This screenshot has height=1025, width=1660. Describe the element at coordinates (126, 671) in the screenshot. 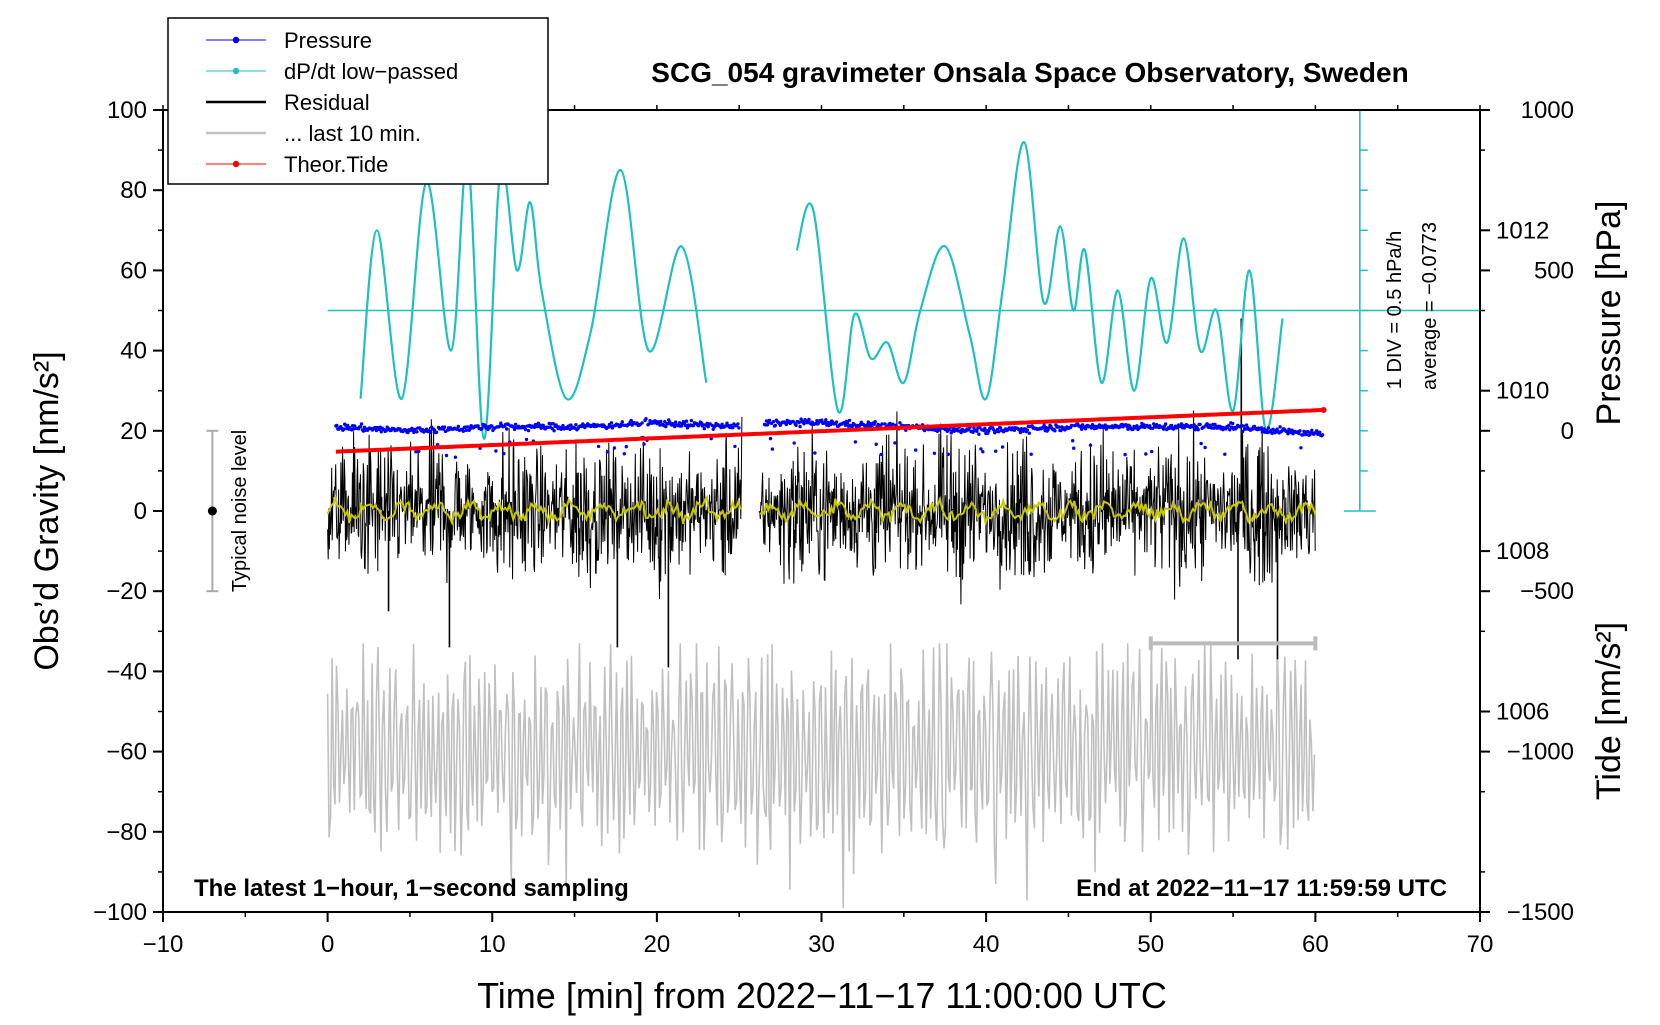

I see `y-left-tick-label: −40` at that location.